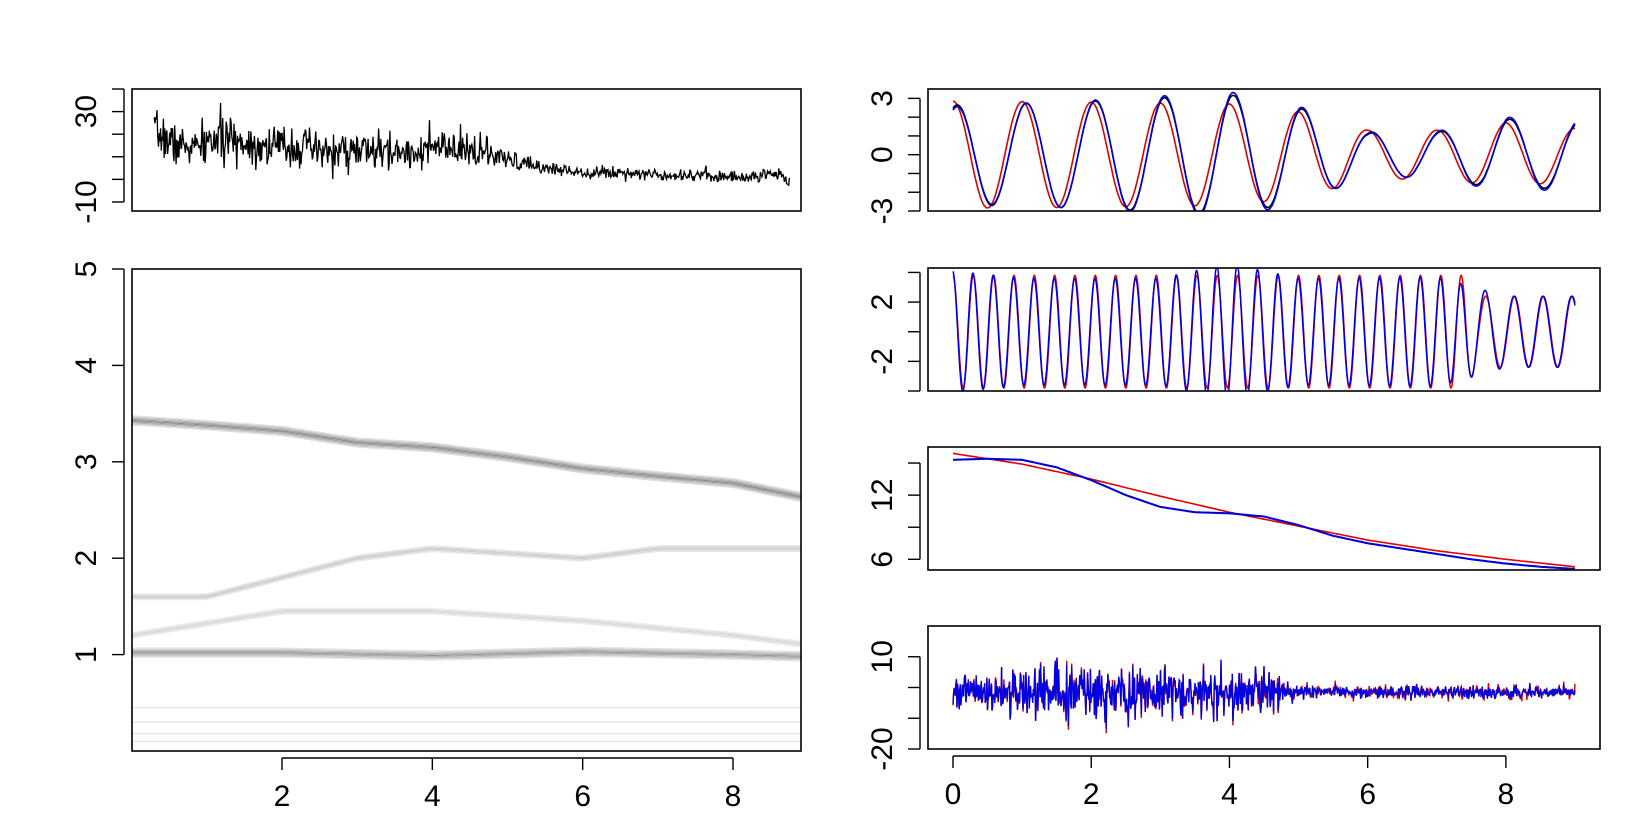  What do you see at coordinates (1229, 794) in the screenshot?
I see `residual-x-tick-label: 4` at bounding box center [1229, 794].